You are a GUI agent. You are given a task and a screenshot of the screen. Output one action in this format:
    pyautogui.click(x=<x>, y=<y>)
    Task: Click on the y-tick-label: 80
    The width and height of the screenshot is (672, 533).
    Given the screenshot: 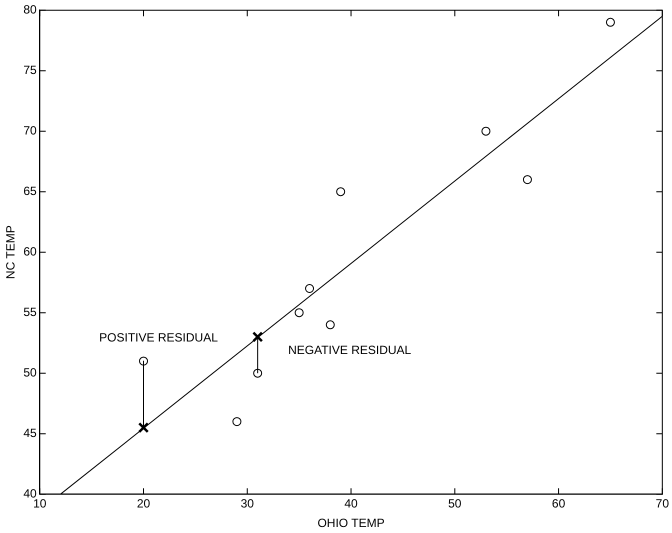 What is the action you would take?
    pyautogui.click(x=30, y=9)
    